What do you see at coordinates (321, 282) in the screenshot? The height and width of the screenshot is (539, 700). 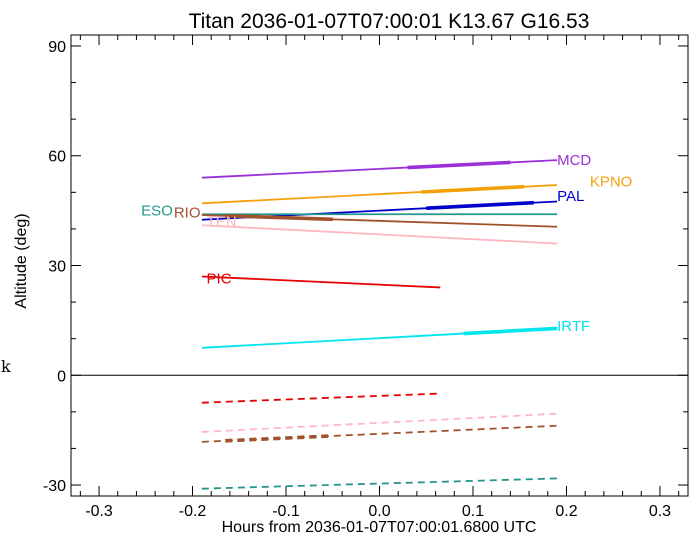 I see `pic-line` at bounding box center [321, 282].